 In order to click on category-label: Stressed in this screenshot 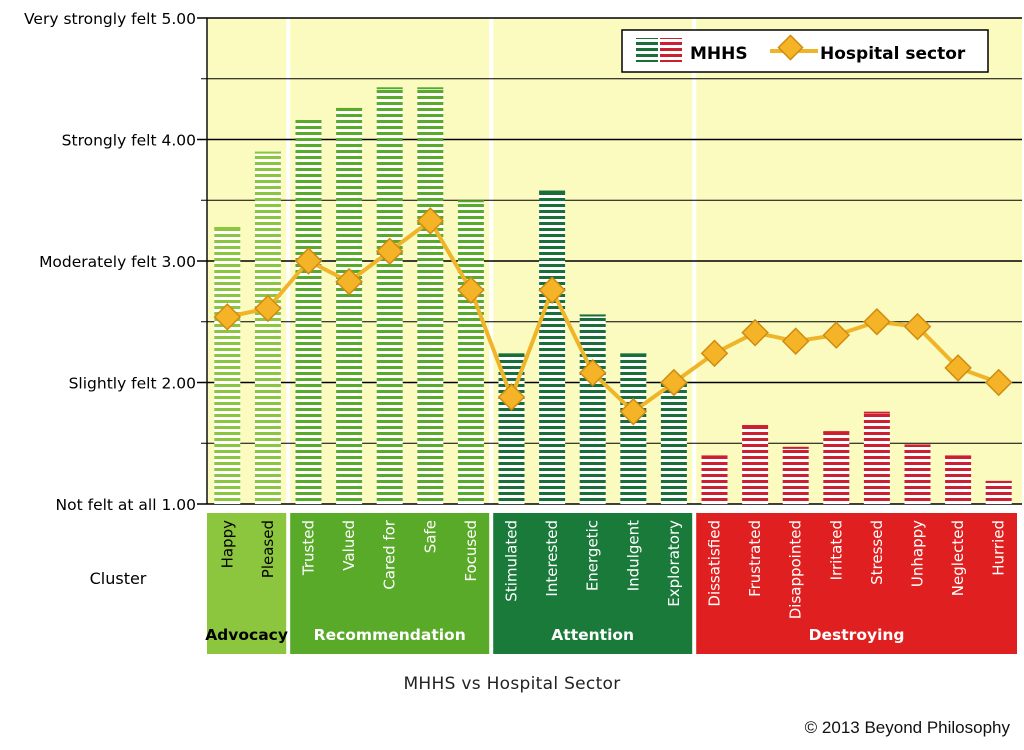, I will do `click(877, 552)`.